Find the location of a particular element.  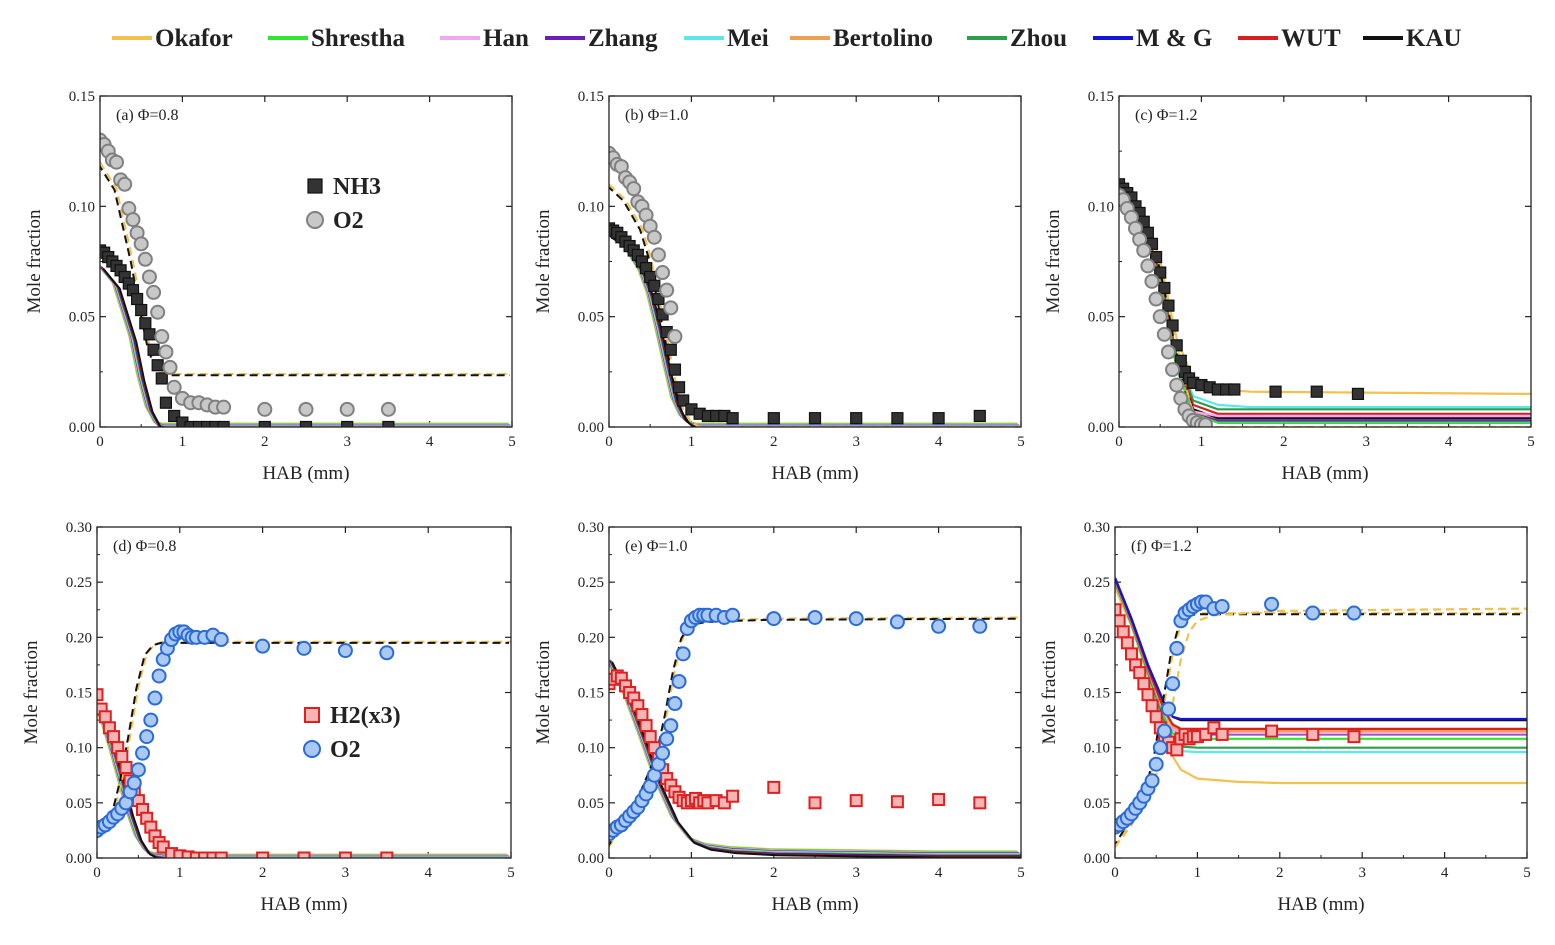

marker-legend-label: O2 is located at coordinates (345, 750).